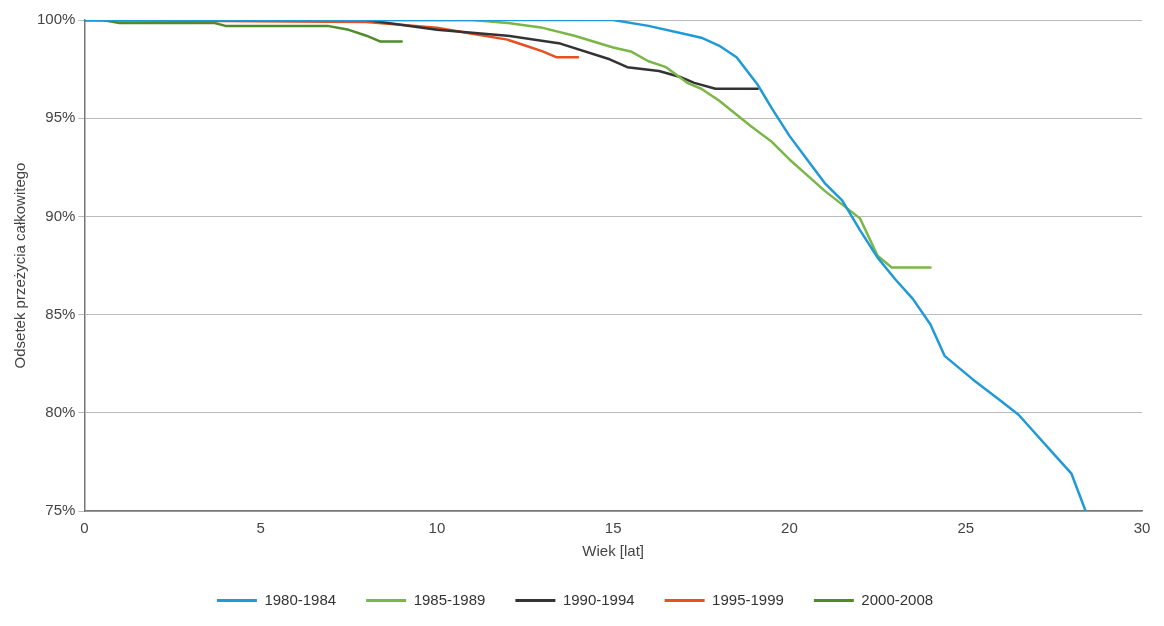 Image resolution: width=1164 pixels, height=626 pixels. What do you see at coordinates (437, 528) in the screenshot?
I see `x-tick-label: 10` at bounding box center [437, 528].